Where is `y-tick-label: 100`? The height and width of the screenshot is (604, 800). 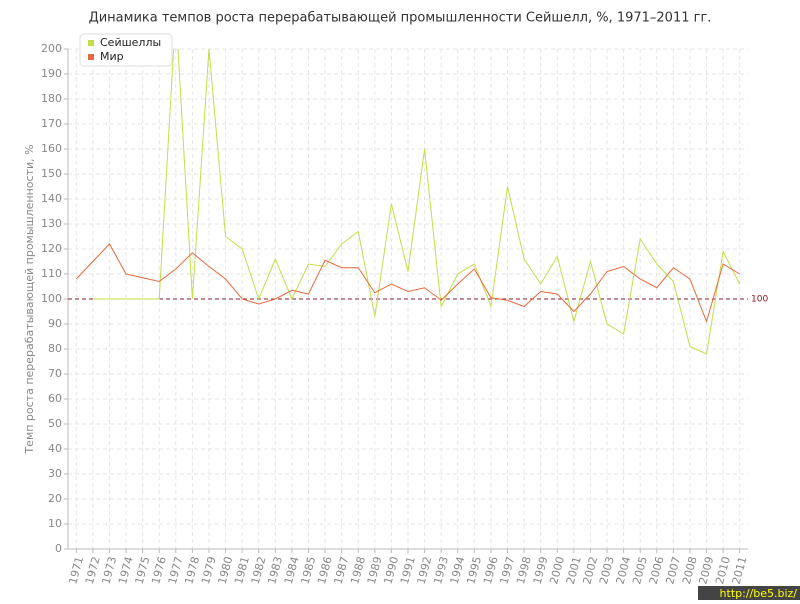
y-tick-label: 100 is located at coordinates (51, 298).